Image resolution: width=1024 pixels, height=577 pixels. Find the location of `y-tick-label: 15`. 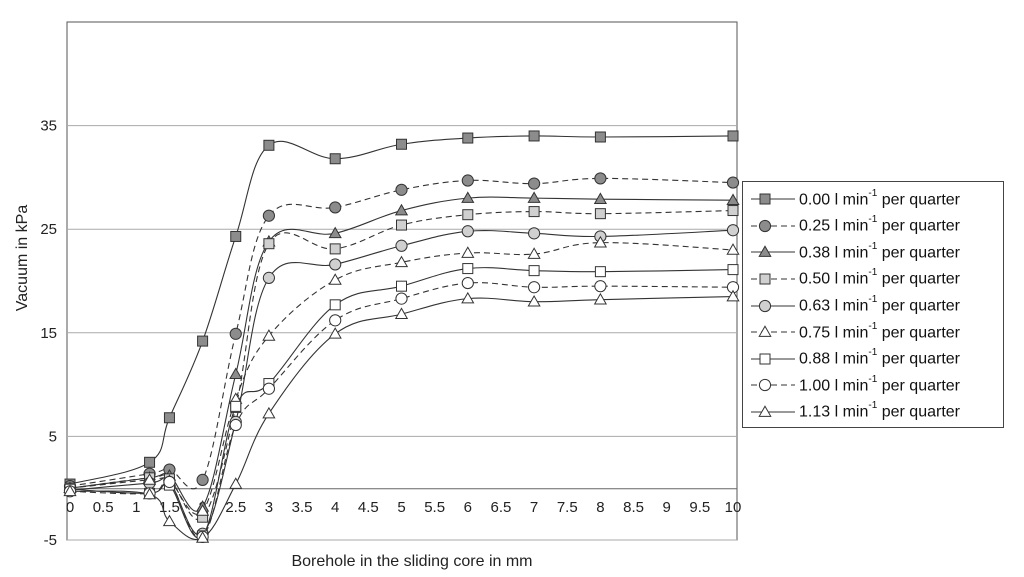

y-tick-label: 15 is located at coordinates (48, 333).